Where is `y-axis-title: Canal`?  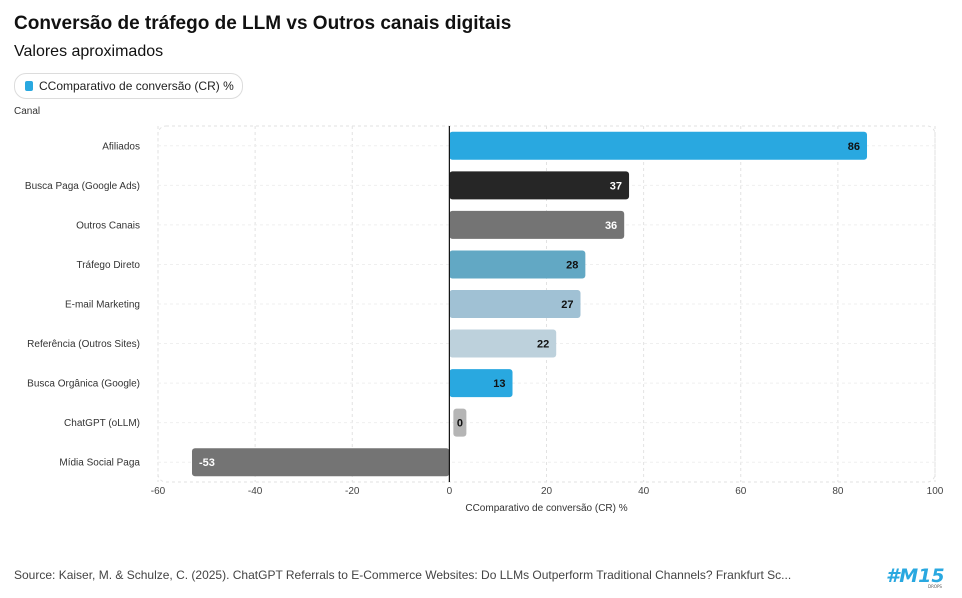
y-axis-title: Canal is located at coordinates (27, 111).